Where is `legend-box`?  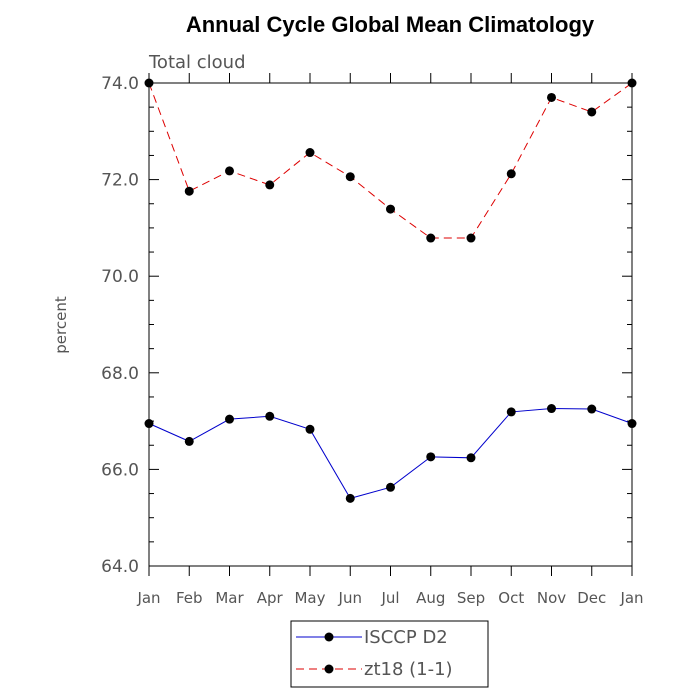 legend-box is located at coordinates (389, 654).